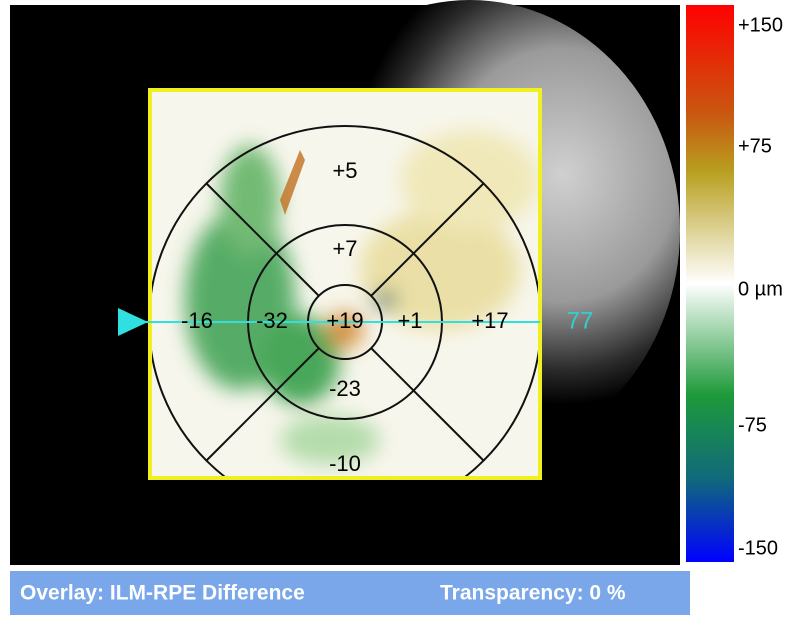 This screenshot has height=624, width=799. What do you see at coordinates (345, 388) in the screenshot?
I see `sector-value: -23` at bounding box center [345, 388].